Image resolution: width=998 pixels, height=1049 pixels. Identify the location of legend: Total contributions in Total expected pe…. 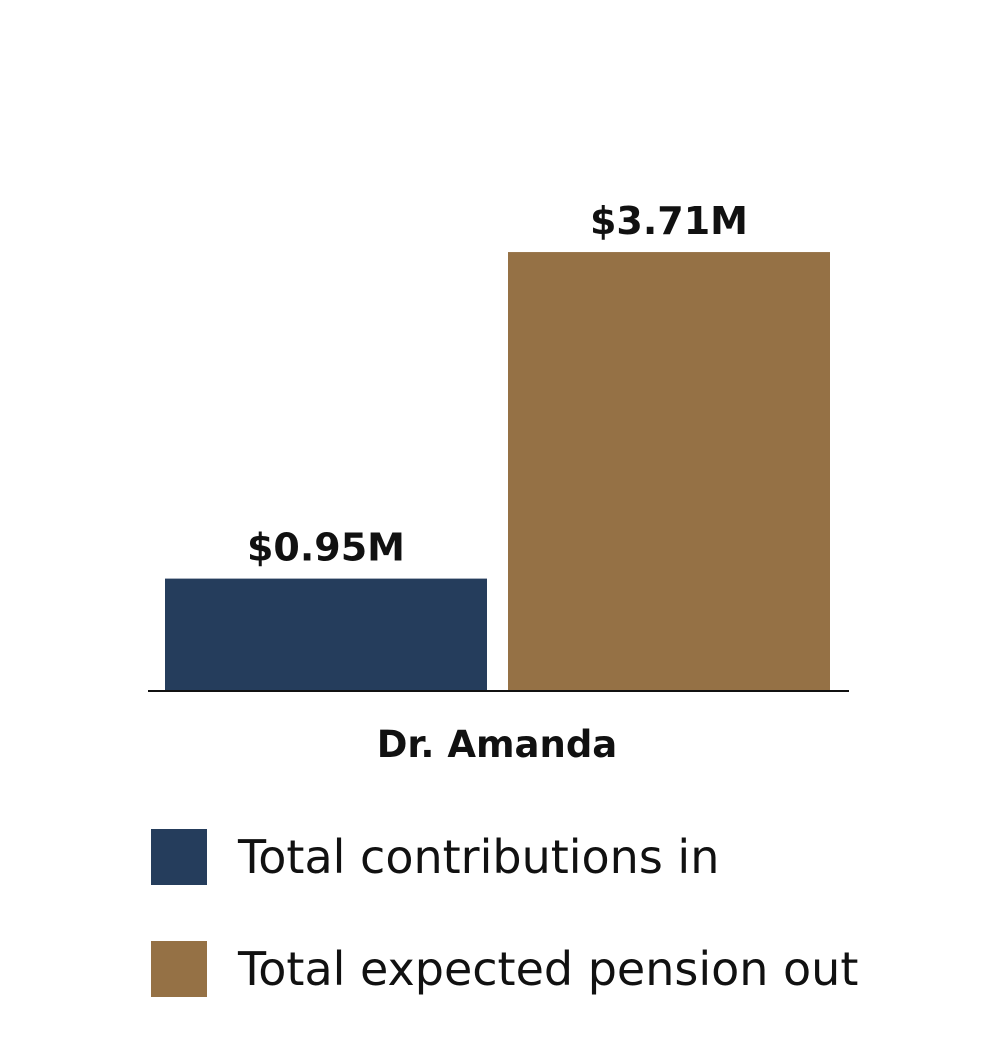
(504, 913).